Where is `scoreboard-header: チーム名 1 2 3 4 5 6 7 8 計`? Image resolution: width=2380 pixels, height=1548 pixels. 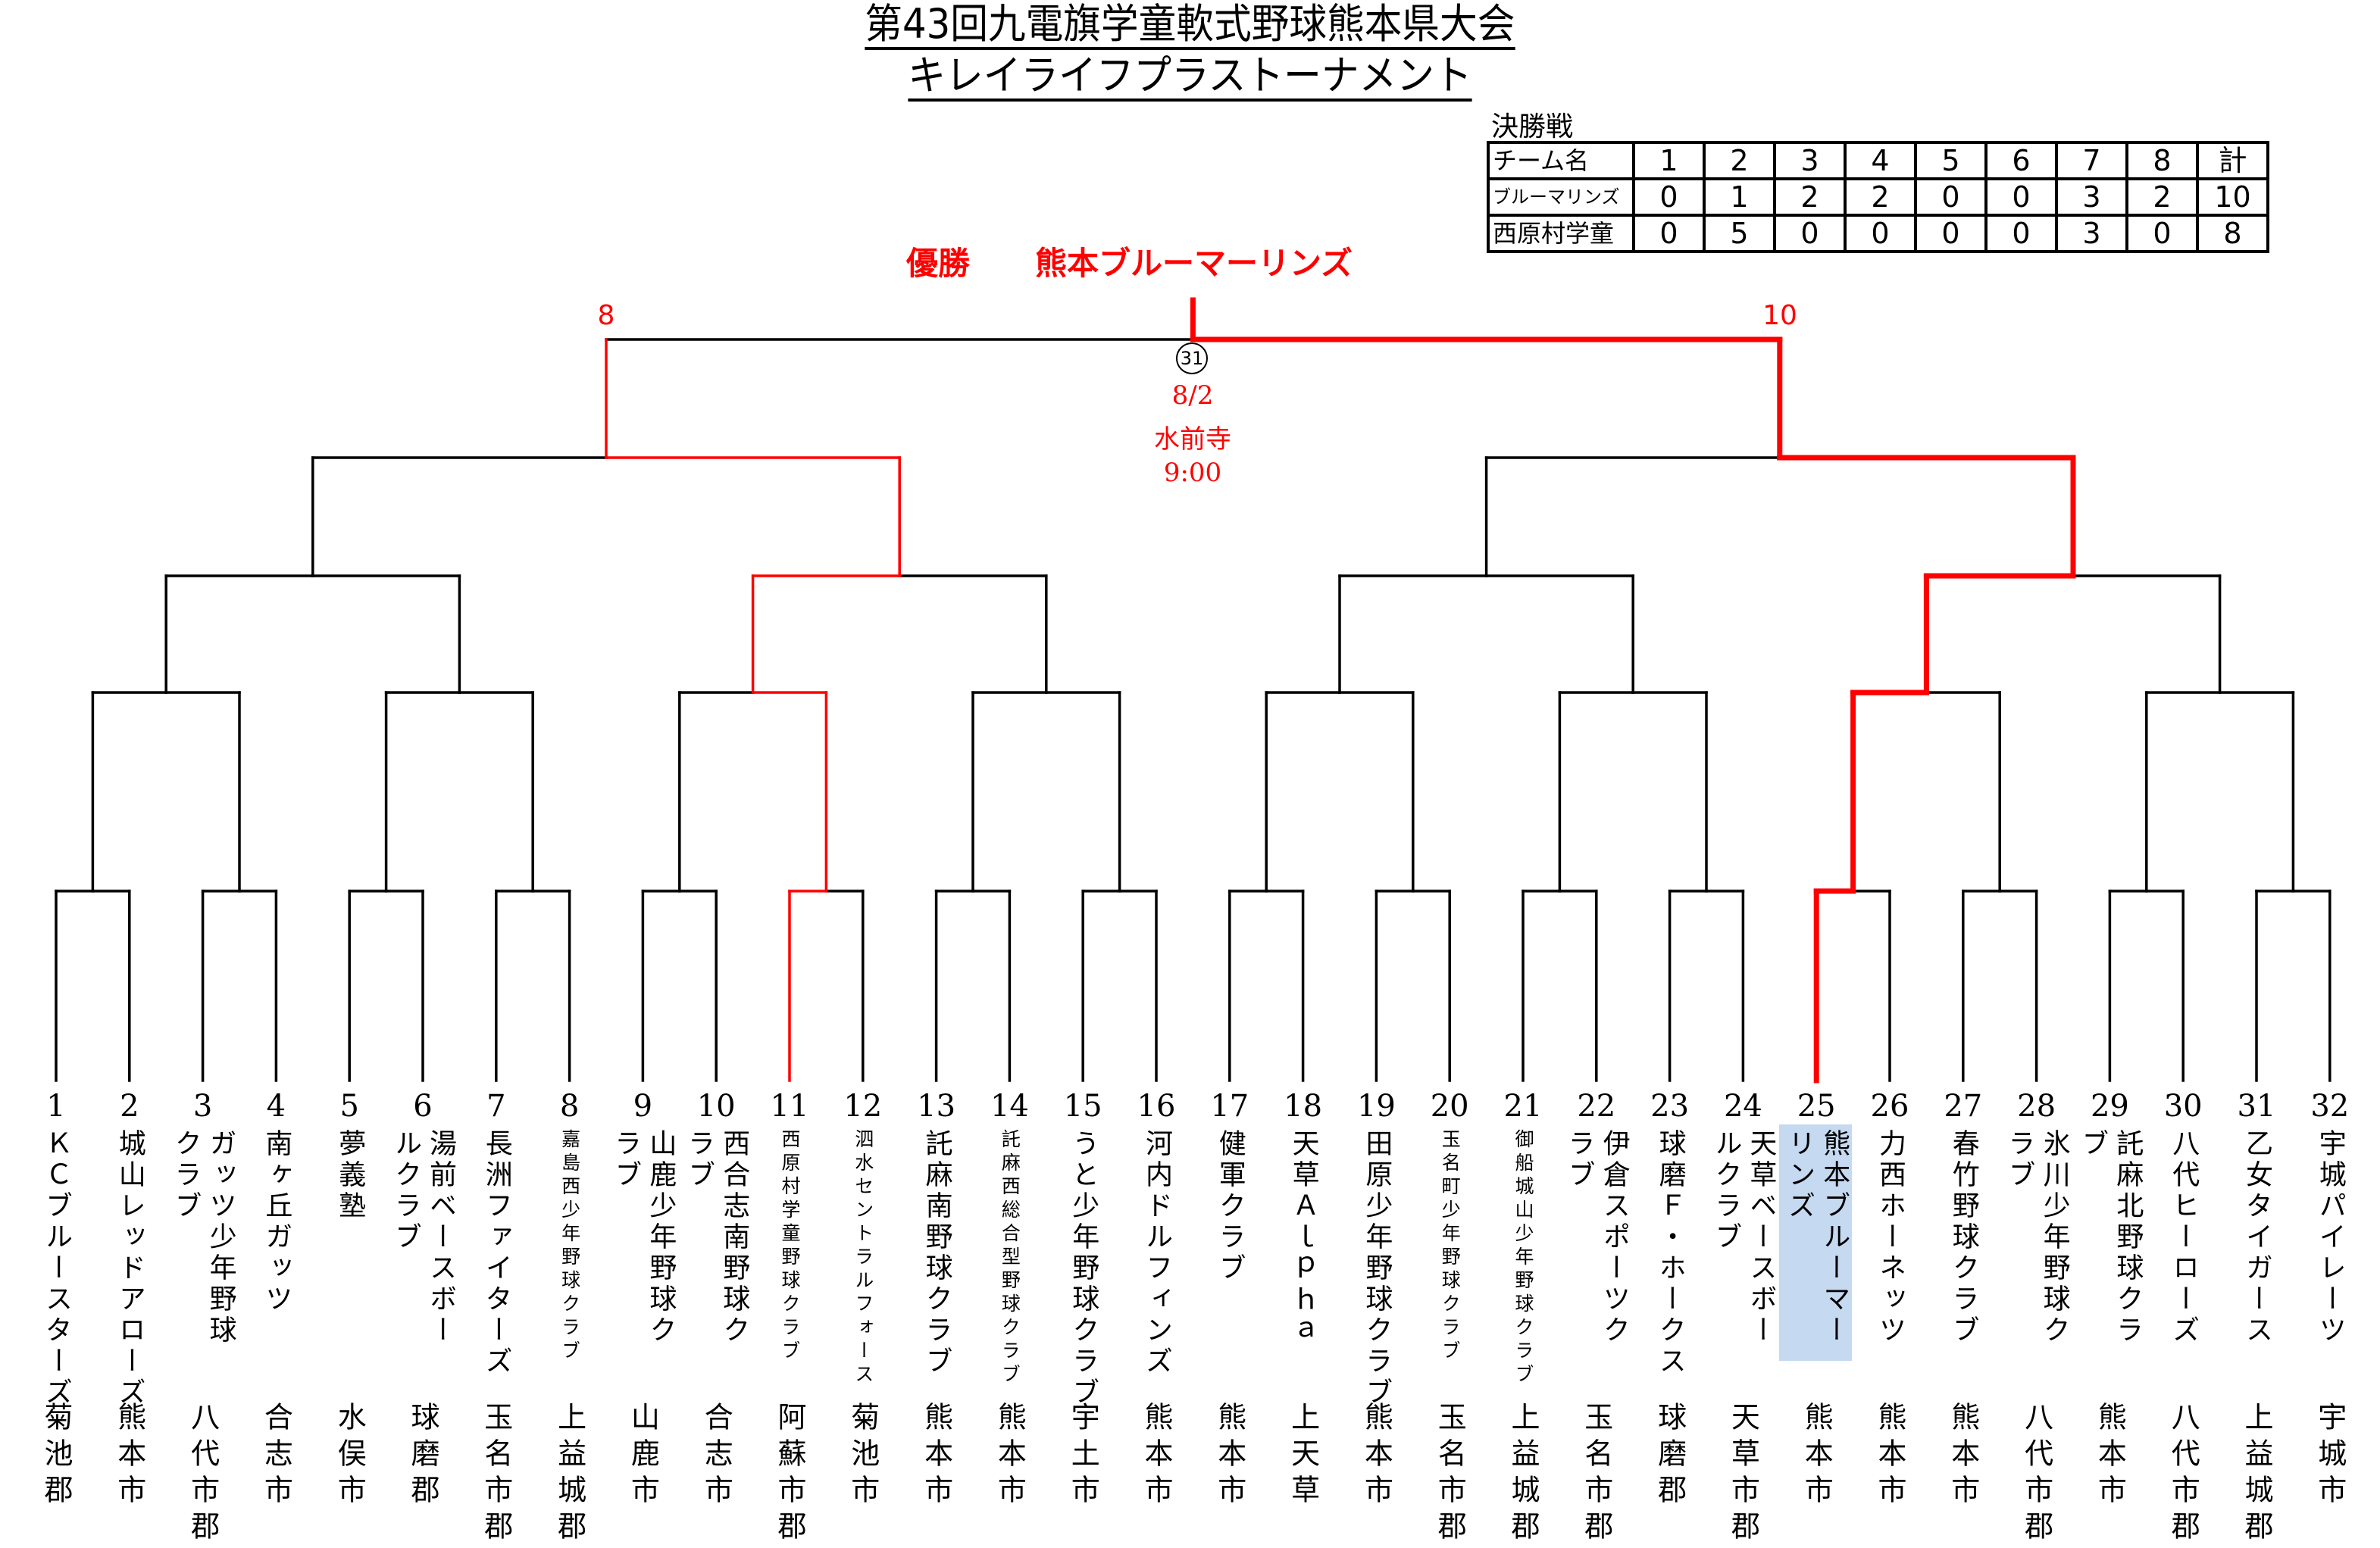 scoreboard-header: チーム名 1 2 3 4 5 6 7 8 計 is located at coordinates (1878, 160).